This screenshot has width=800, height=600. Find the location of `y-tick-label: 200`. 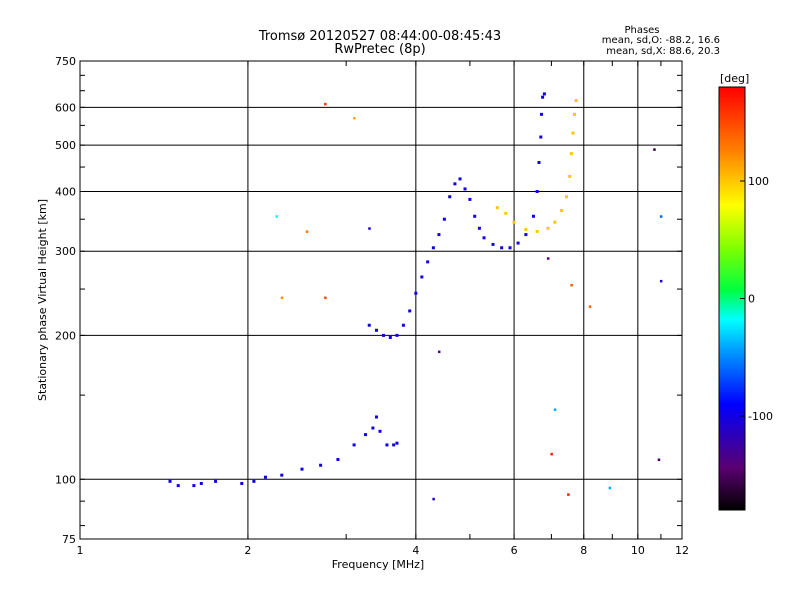

y-tick-label: 200 is located at coordinates (65, 335).